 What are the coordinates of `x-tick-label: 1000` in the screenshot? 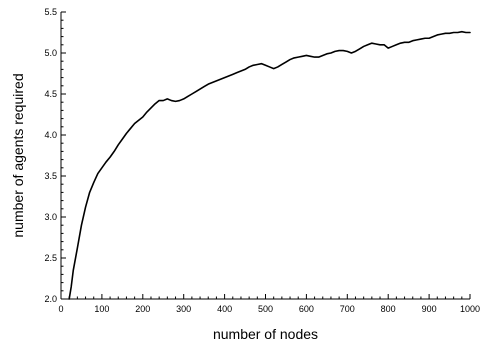 It's located at (470, 309).